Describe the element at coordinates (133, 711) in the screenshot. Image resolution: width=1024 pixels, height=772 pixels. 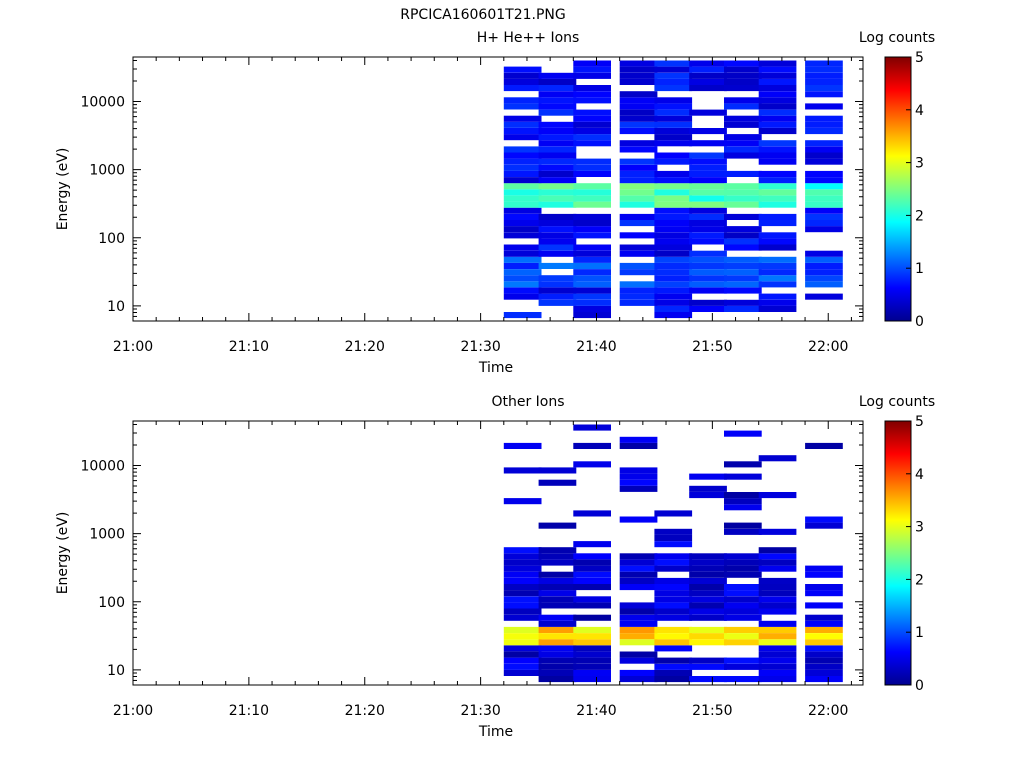
I see `x-tick-label: 21:00` at that location.